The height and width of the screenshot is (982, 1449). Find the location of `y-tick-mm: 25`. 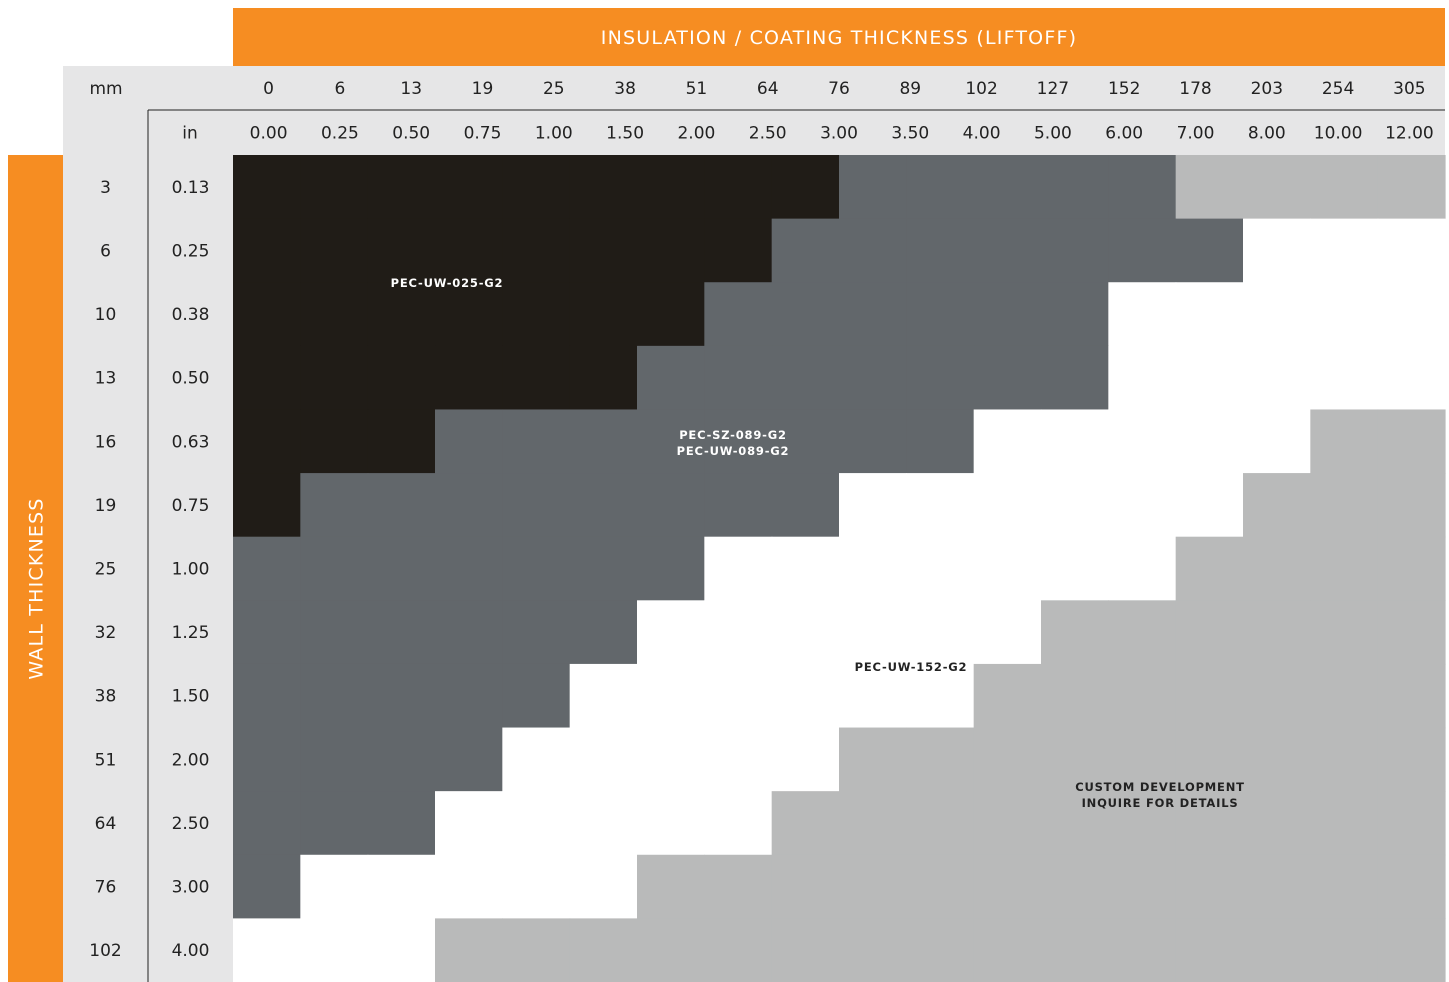

y-tick-mm: 25 is located at coordinates (106, 570).